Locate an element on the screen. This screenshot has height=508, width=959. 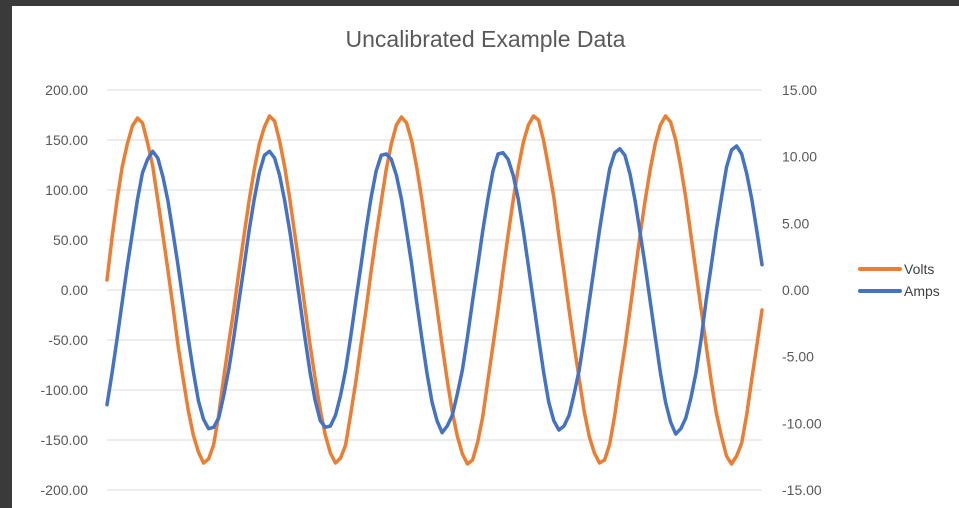
right-tick-label: 15.00 is located at coordinates (799, 90).